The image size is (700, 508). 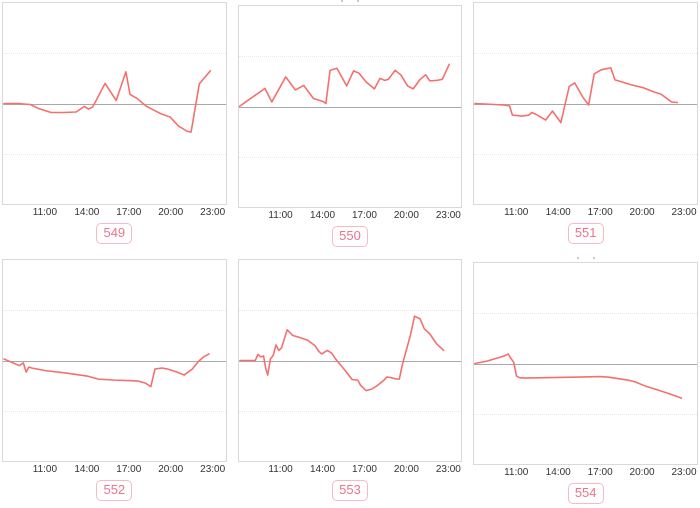 I want to click on chart-id-badge: 552, so click(x=114, y=490).